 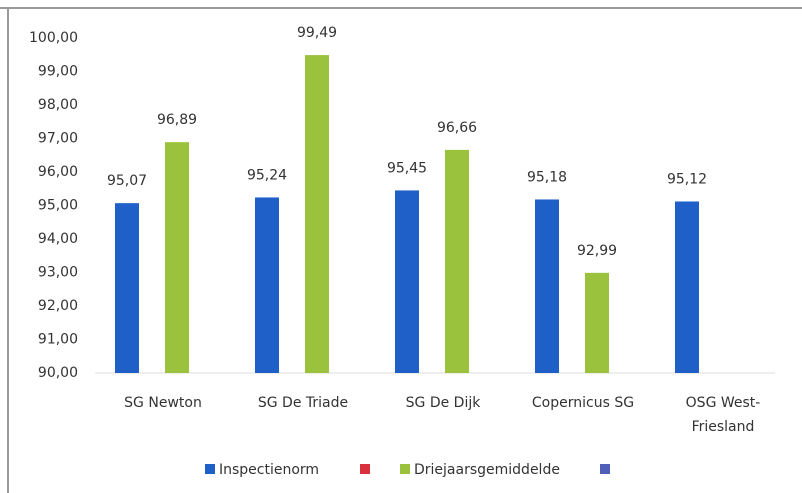 What do you see at coordinates (687, 179) in the screenshot?
I see `value-label: 95,12` at bounding box center [687, 179].